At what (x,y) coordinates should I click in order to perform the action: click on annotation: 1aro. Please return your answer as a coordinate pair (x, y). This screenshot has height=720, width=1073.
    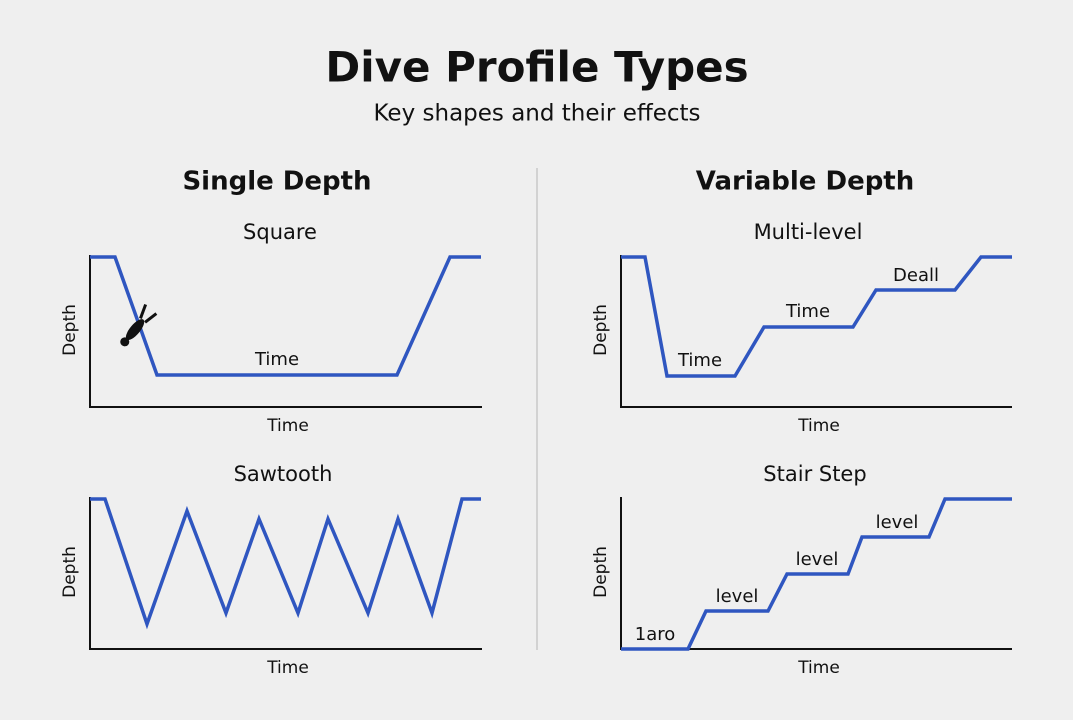
    Looking at the image, I should click on (655, 634).